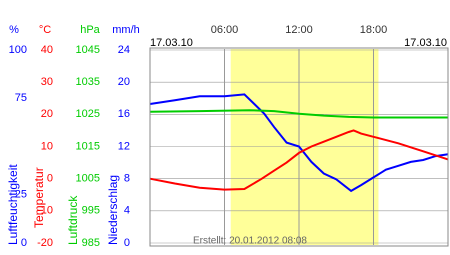 Image resolution: width=450 pixels, height=255 pixels. What do you see at coordinates (126, 30) in the screenshot?
I see `axis-unit: mm/h` at bounding box center [126, 30].